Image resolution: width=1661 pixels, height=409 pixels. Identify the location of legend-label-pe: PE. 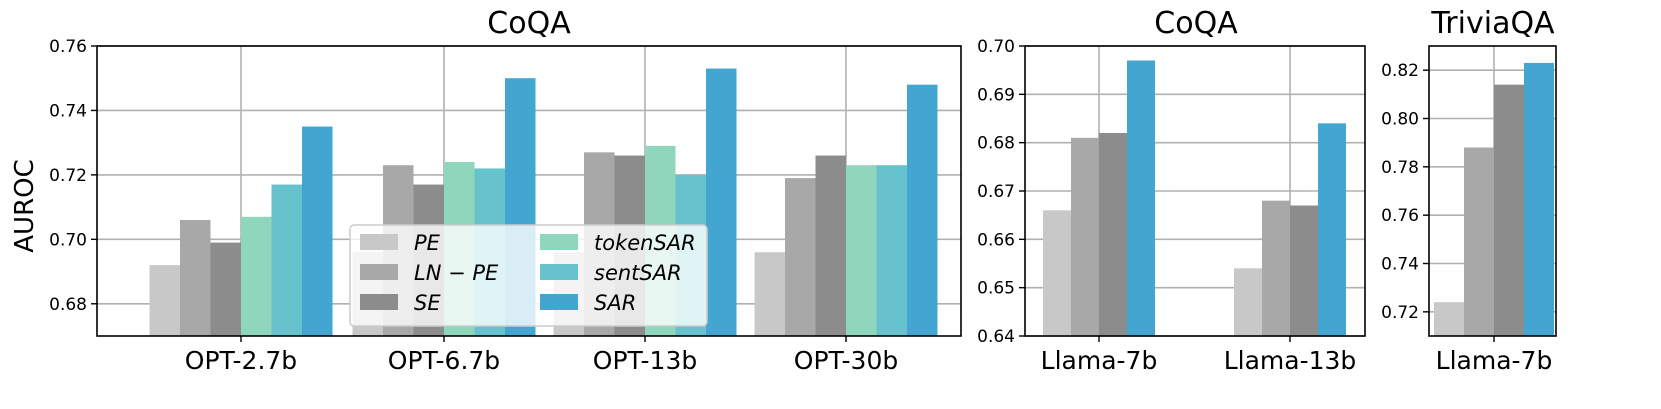
(427, 243).